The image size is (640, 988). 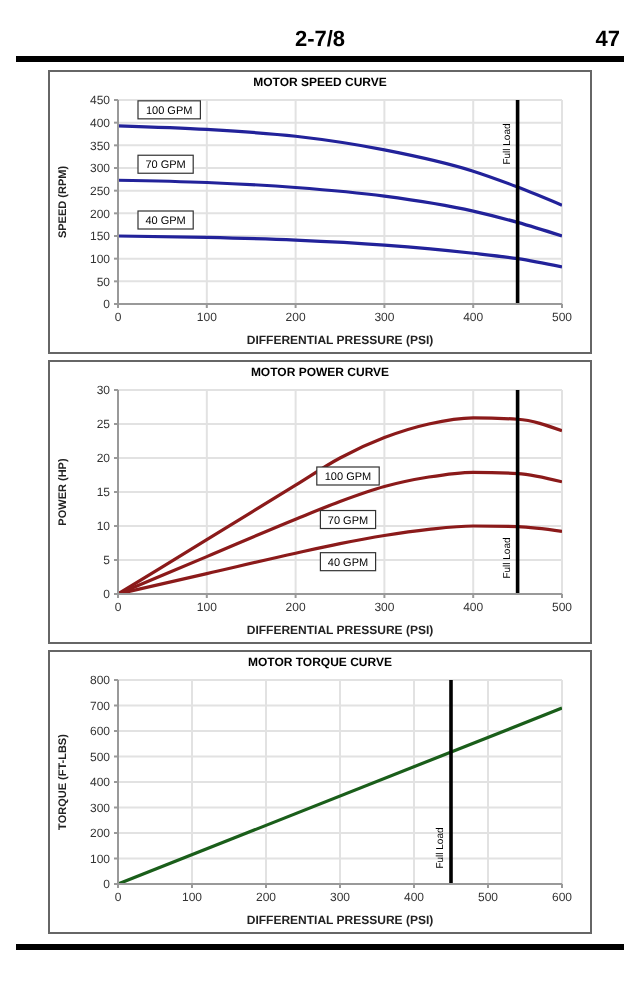 What do you see at coordinates (607, 40) in the screenshot?
I see `text: 47` at bounding box center [607, 40].